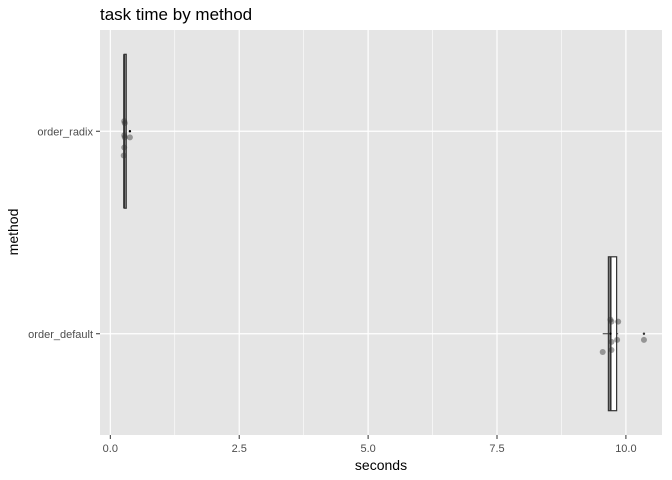 The height and width of the screenshot is (480, 672). What do you see at coordinates (110, 449) in the screenshot?
I see `x-tick-label: 0.0` at bounding box center [110, 449].